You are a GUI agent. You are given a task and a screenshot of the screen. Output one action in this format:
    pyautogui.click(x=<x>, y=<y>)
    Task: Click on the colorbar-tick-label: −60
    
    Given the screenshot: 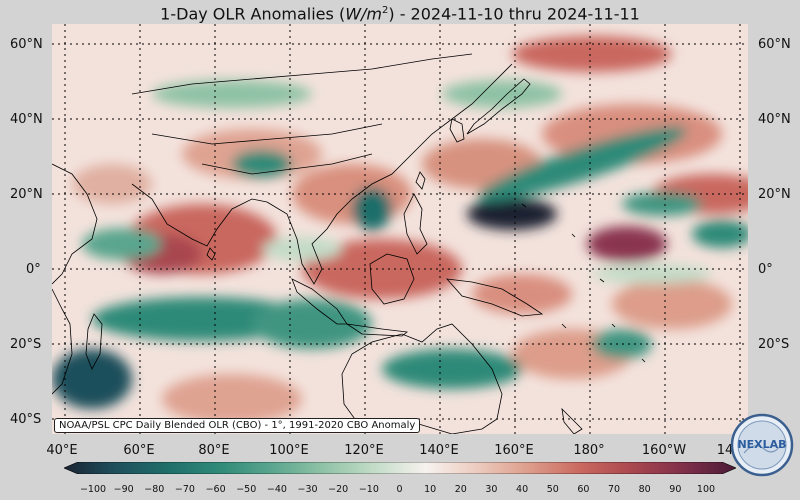 What is the action you would take?
    pyautogui.click(x=215, y=489)
    